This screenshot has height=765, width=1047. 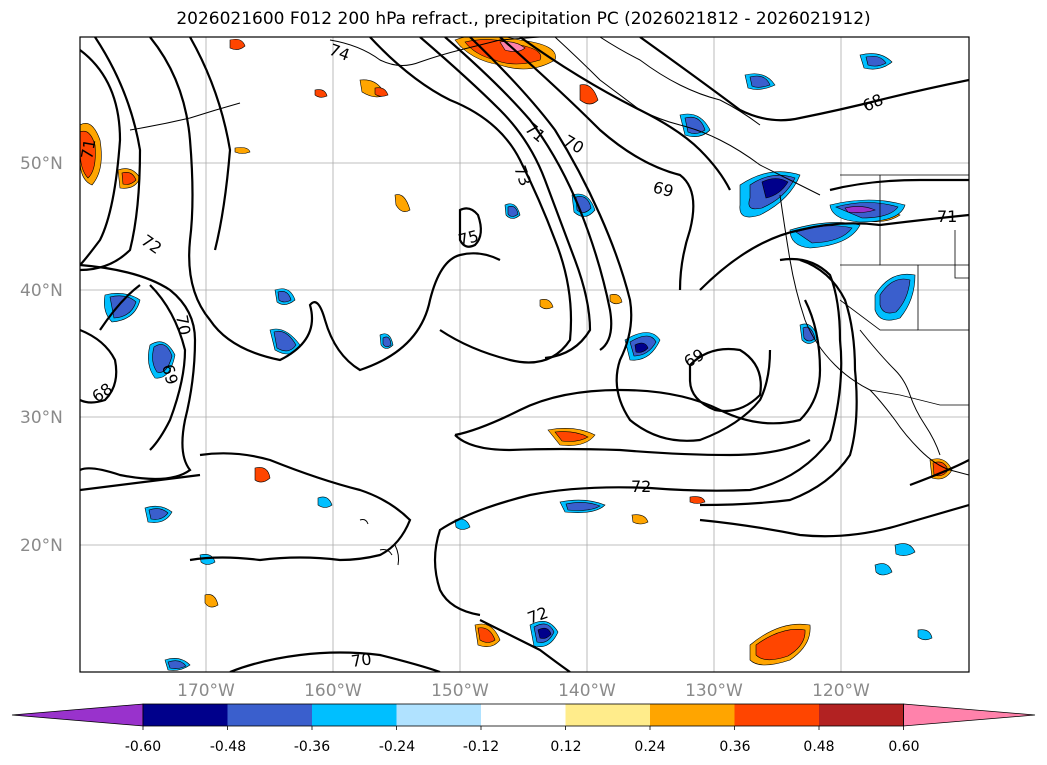 What do you see at coordinates (641, 486) in the screenshot?
I see `contour-label: 72` at bounding box center [641, 486].